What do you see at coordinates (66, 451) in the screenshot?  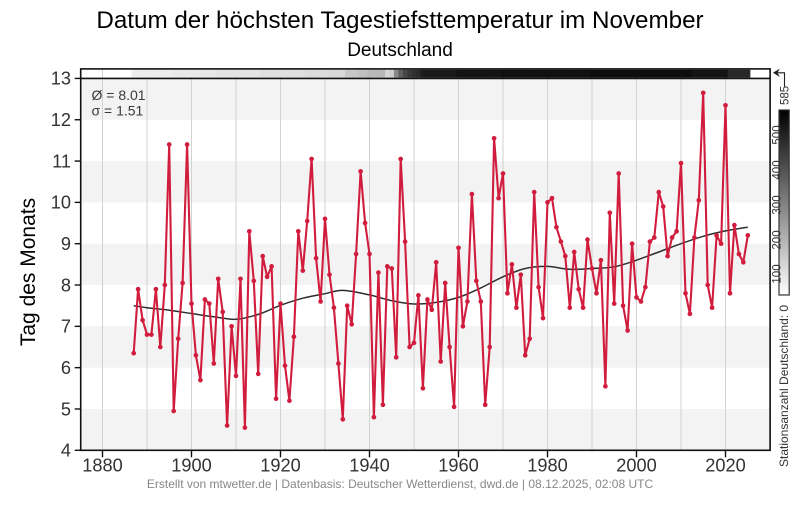 I see `svg-text: 4` at bounding box center [66, 451].